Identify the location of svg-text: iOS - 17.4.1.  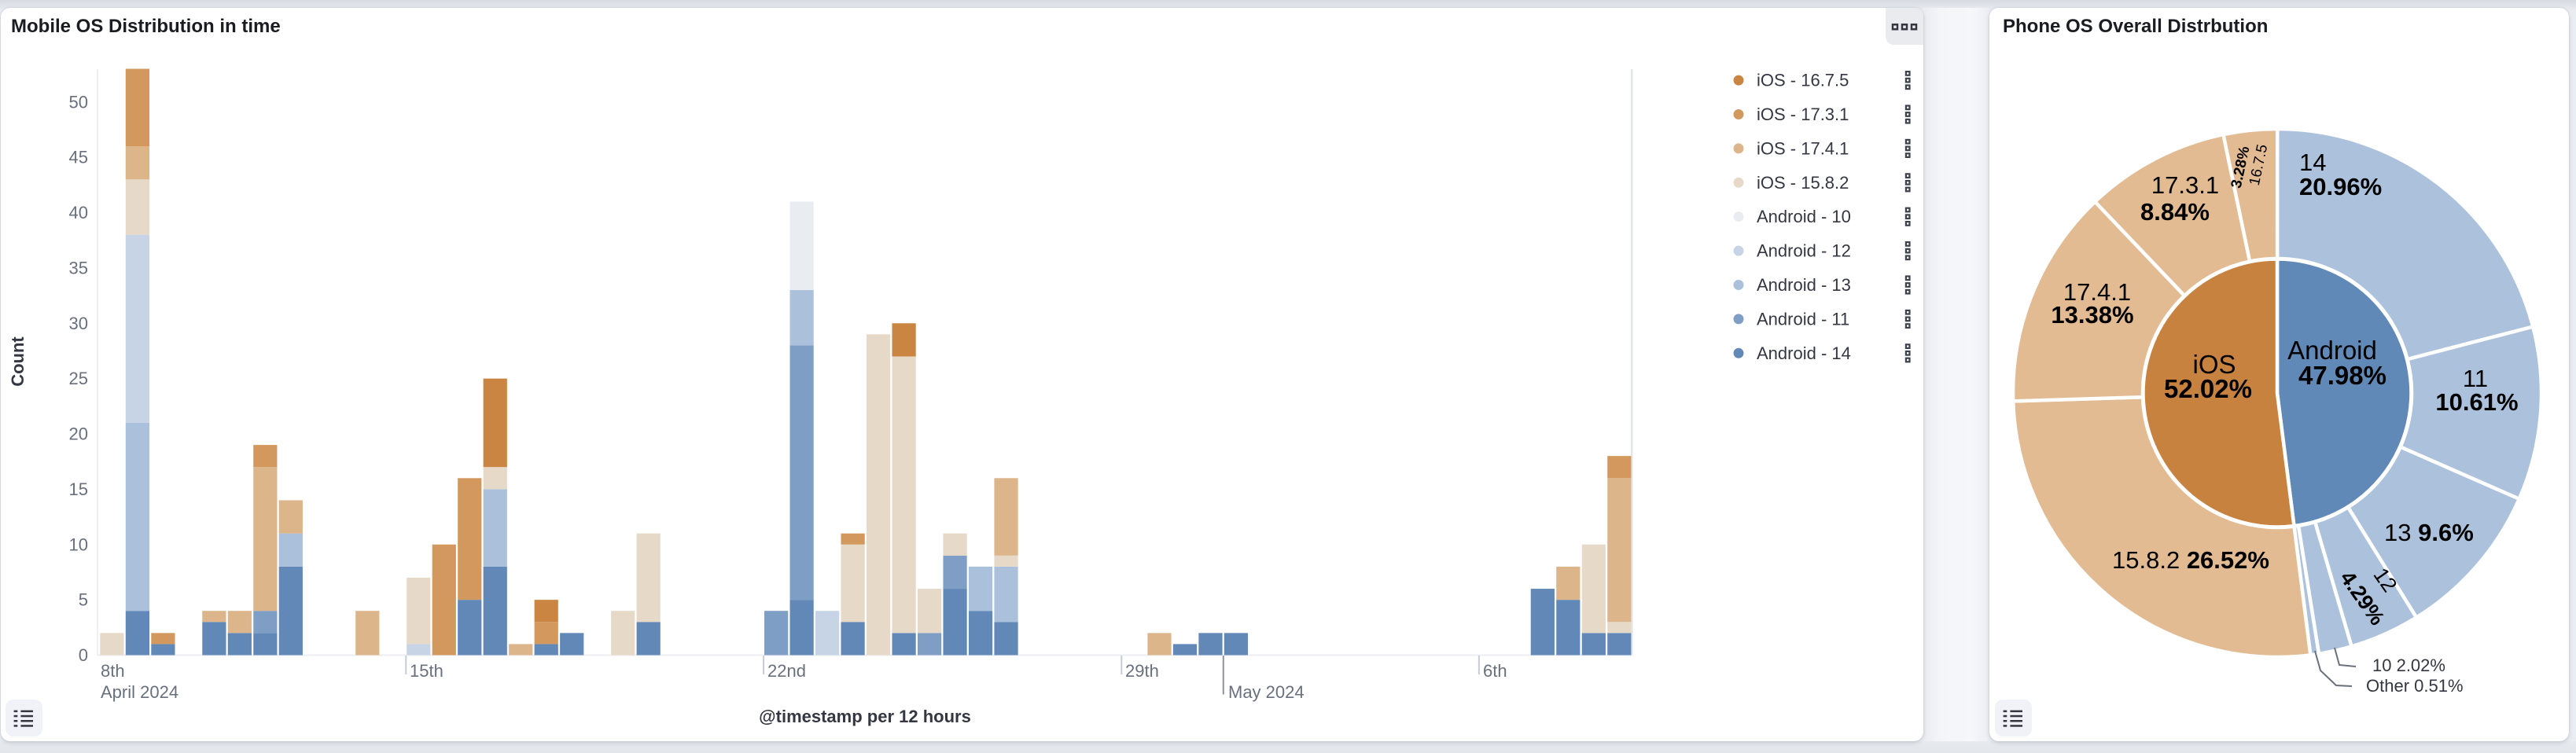
(1803, 148).